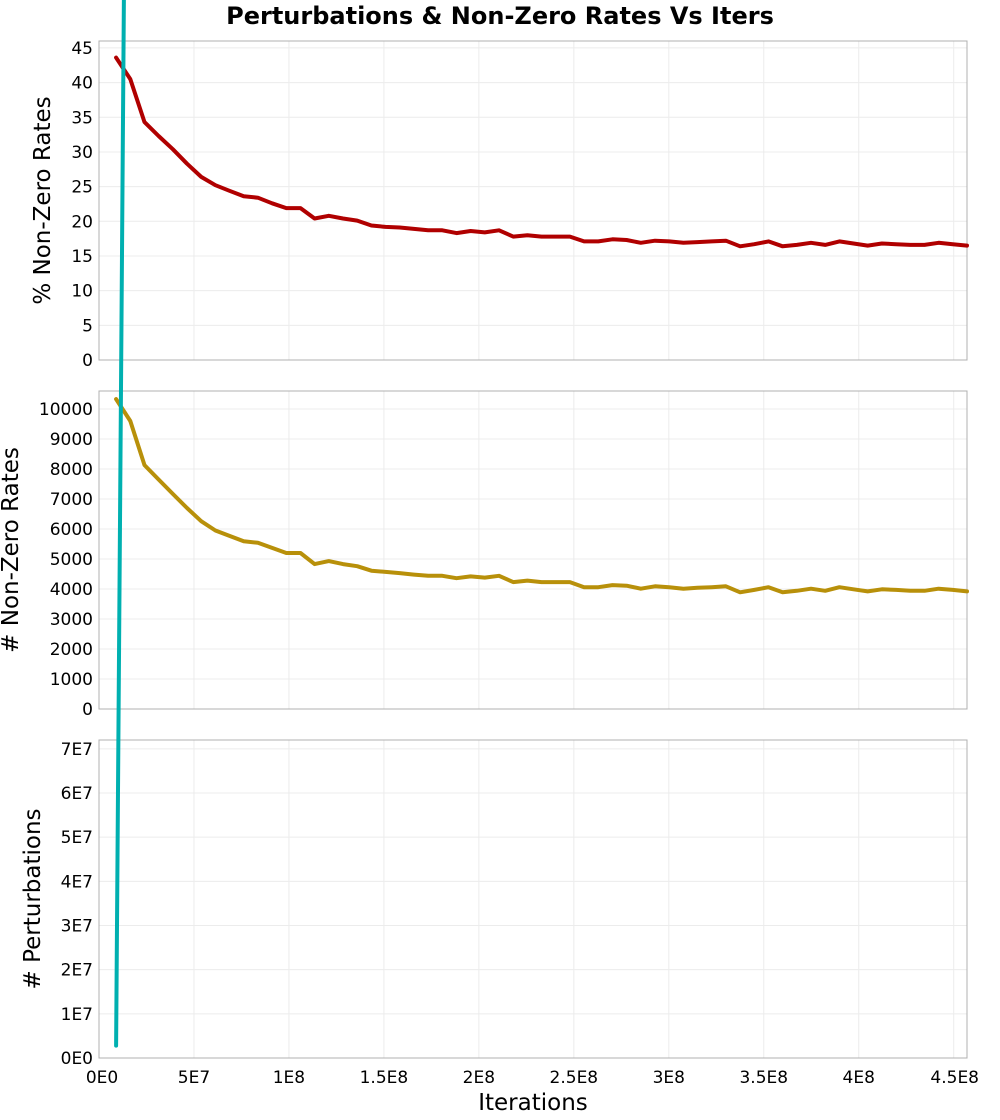 The height and width of the screenshot is (1120, 1000). Describe the element at coordinates (71, 470) in the screenshot. I see `y-tick-label: 8000` at that location.